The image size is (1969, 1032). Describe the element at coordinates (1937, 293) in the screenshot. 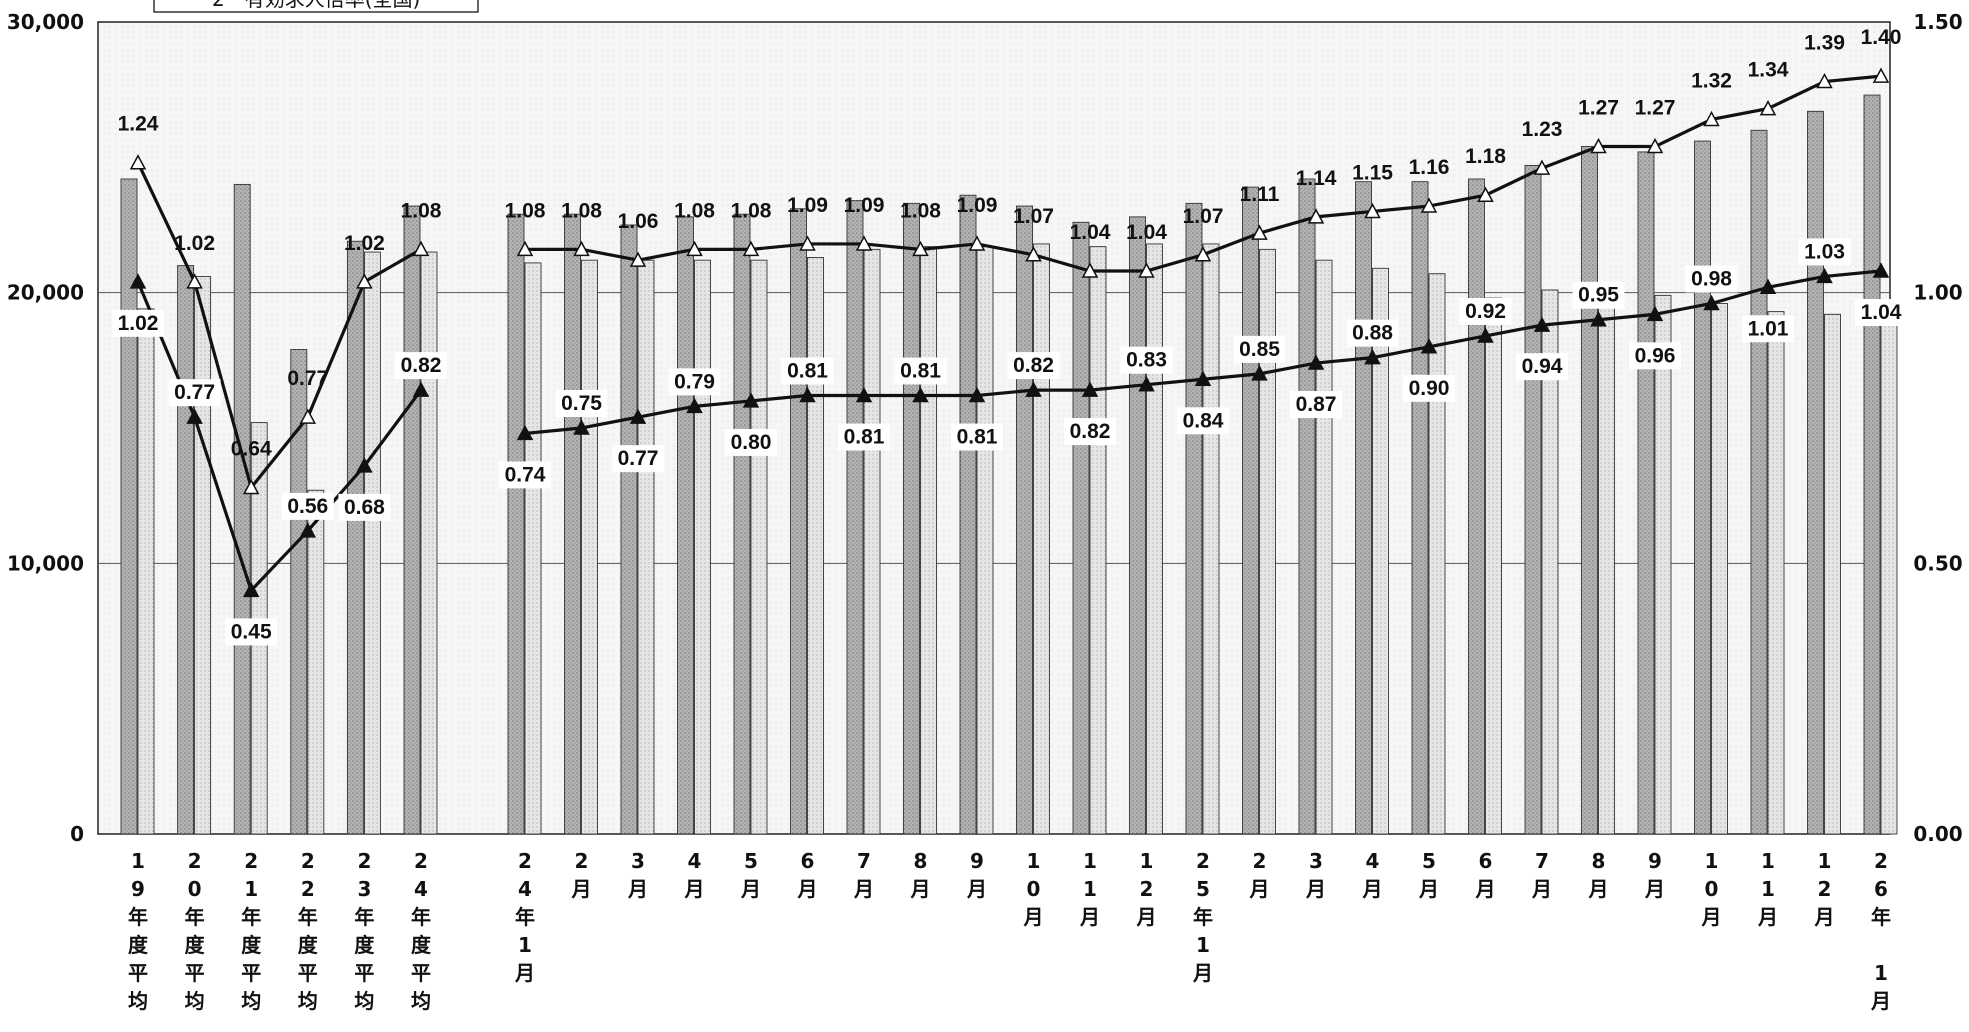

I see `right-tick-label: 1.00` at that location.